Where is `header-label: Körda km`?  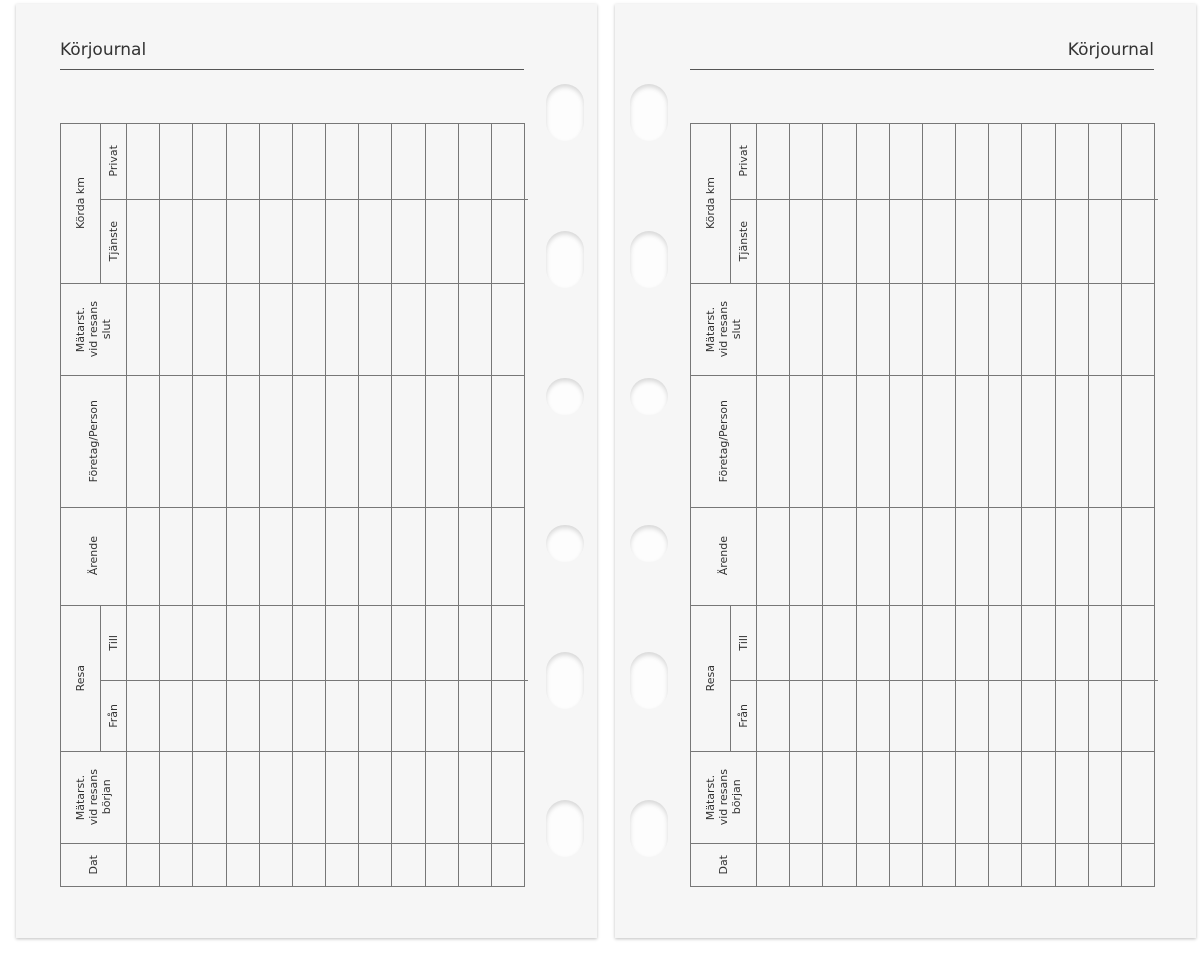 header-label: Körda km is located at coordinates (80, 203).